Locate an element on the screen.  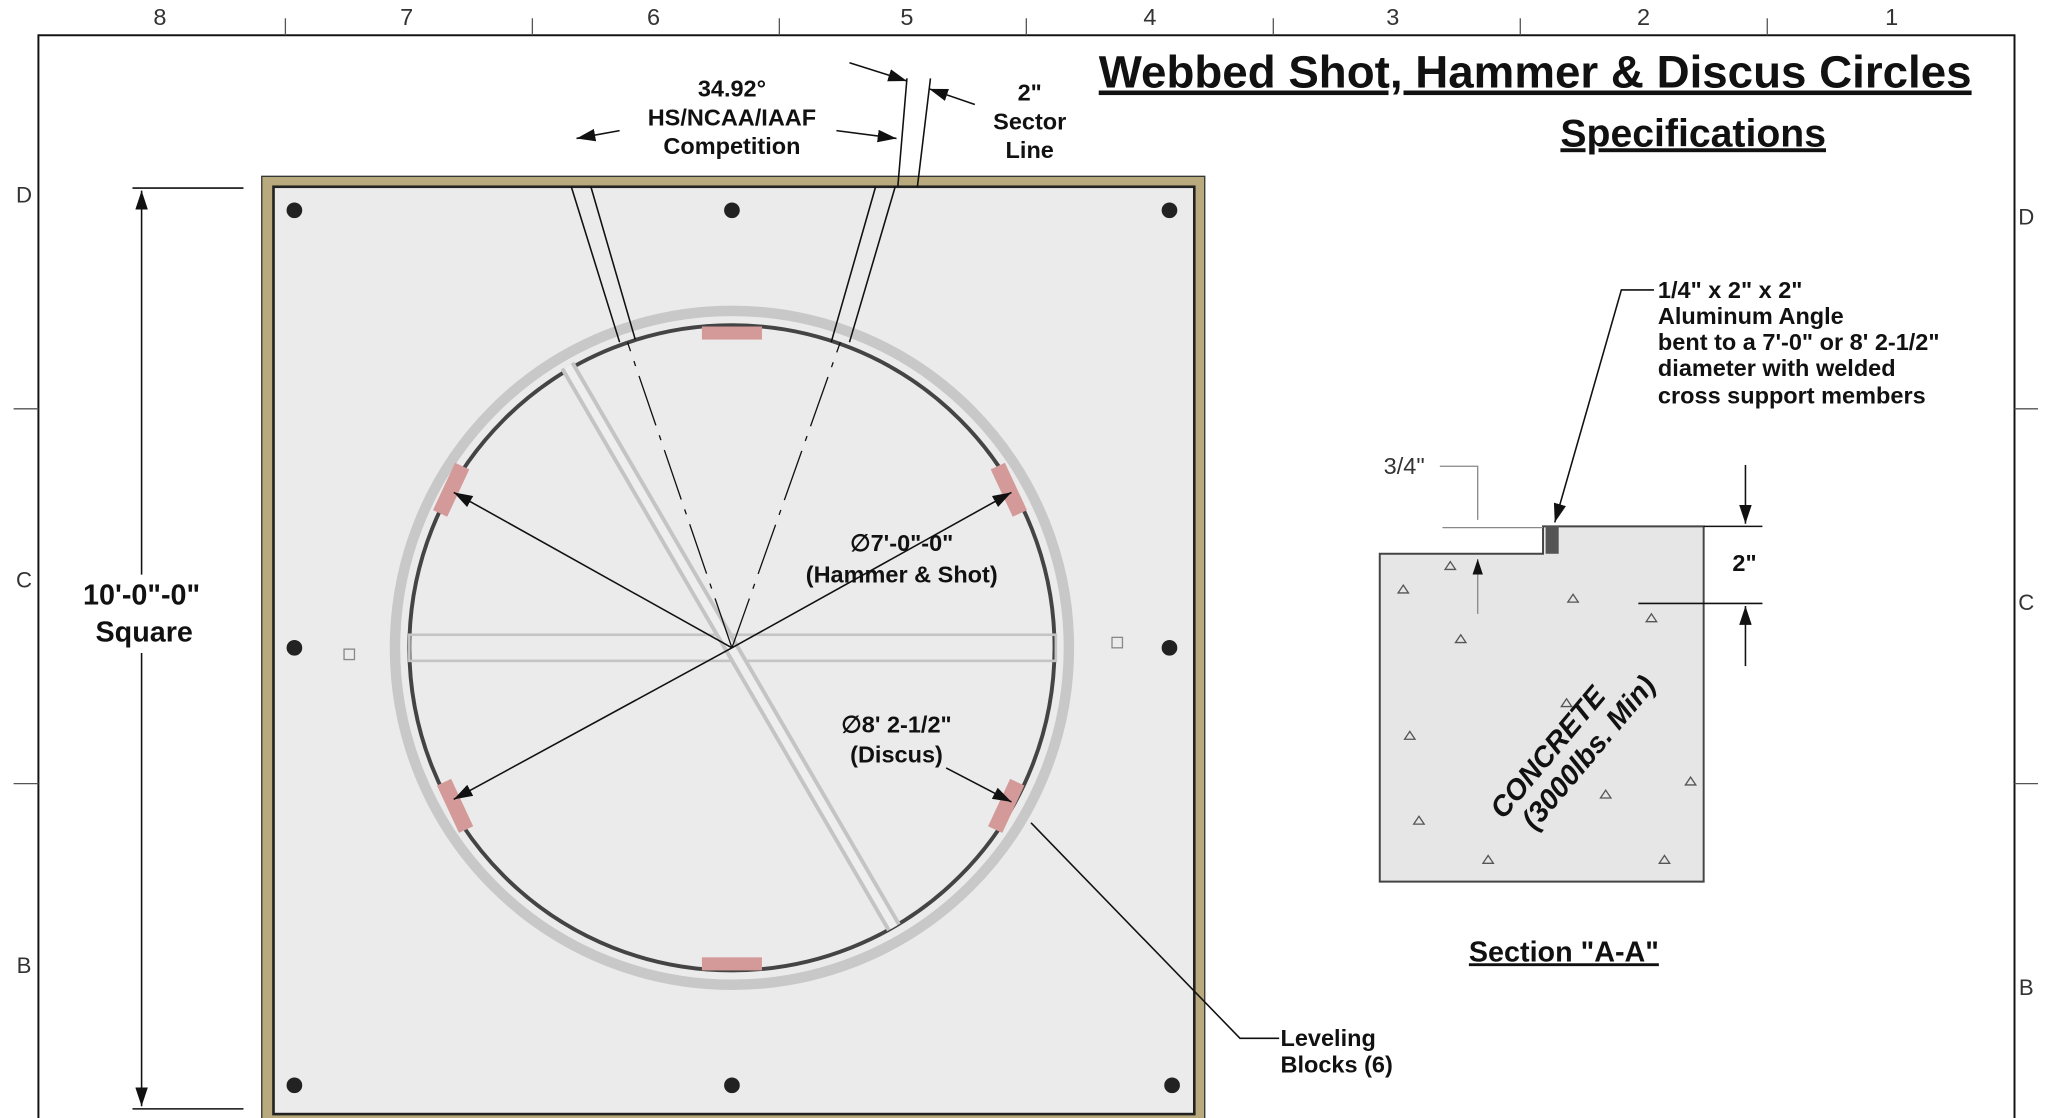
column-label: 6 is located at coordinates (653, 17).